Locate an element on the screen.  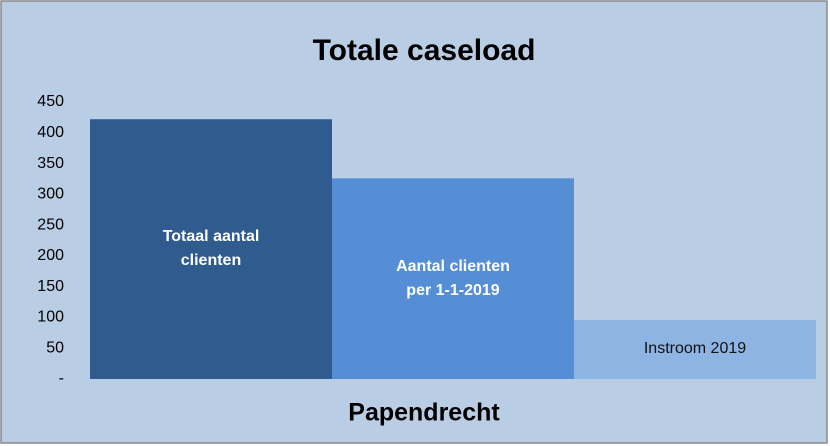
y-tick-label: 250 is located at coordinates (50, 224).